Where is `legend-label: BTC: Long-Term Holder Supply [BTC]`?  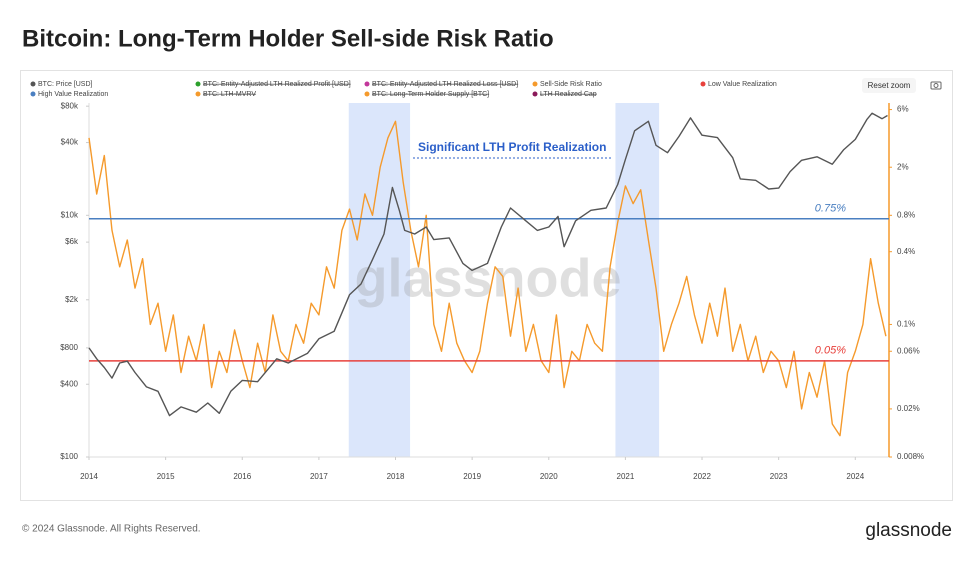 legend-label: BTC: Long-Term Holder Supply [BTC] is located at coordinates (430, 94).